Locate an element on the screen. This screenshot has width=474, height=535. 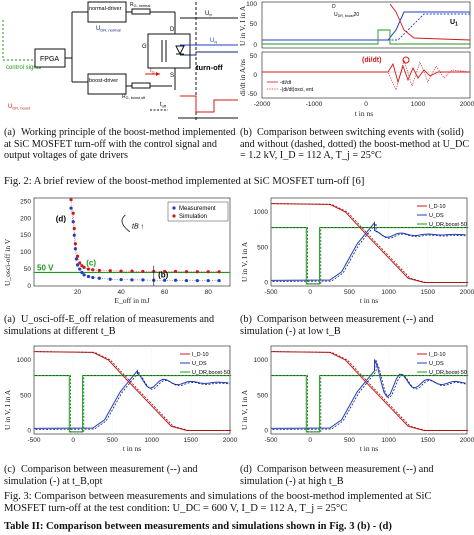
svg-text: RG, normal is located at coordinates (140, 5).